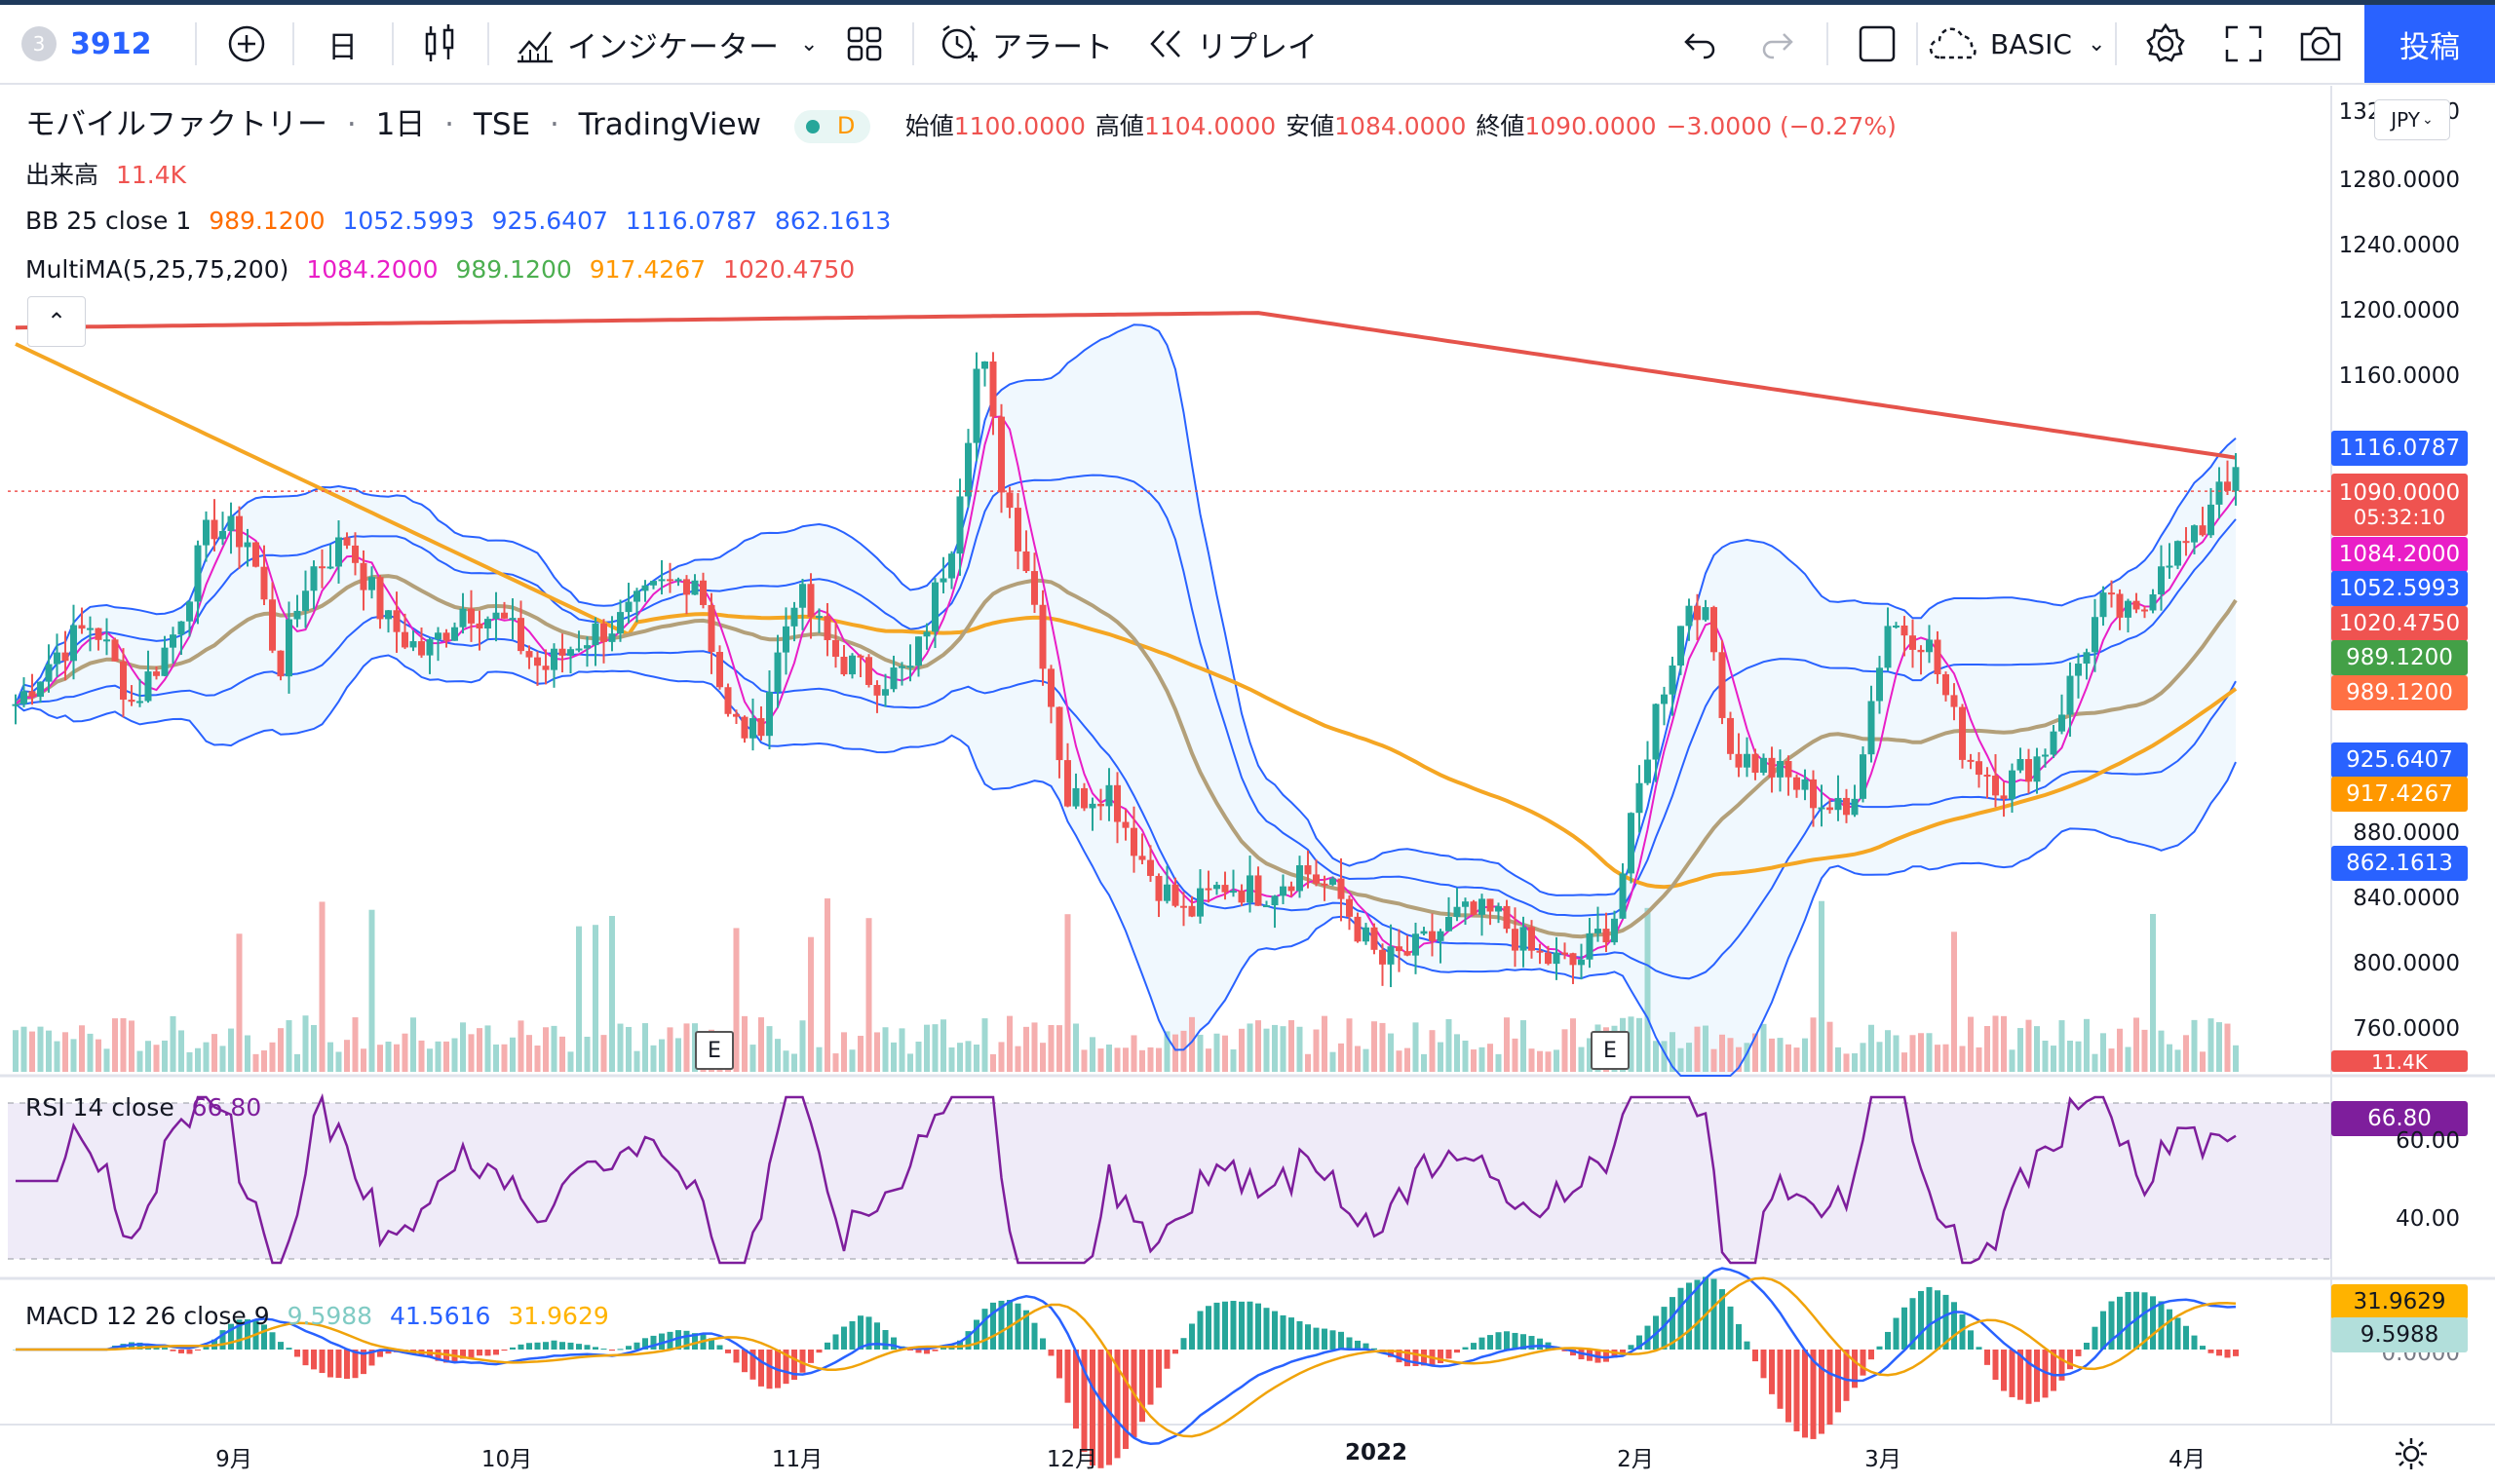  I want to click on maximize-button, so click(2243, 44).